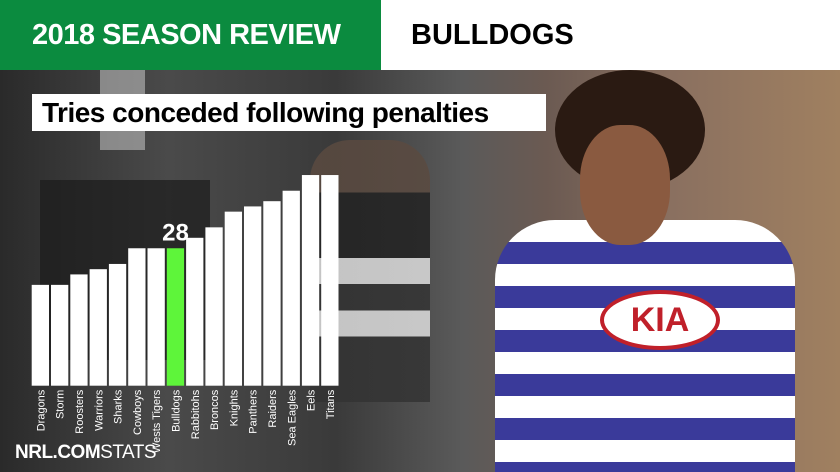 This screenshot has height=472, width=840. Describe the element at coordinates (292, 417) in the screenshot. I see `category-label: Sea Eagles` at that location.